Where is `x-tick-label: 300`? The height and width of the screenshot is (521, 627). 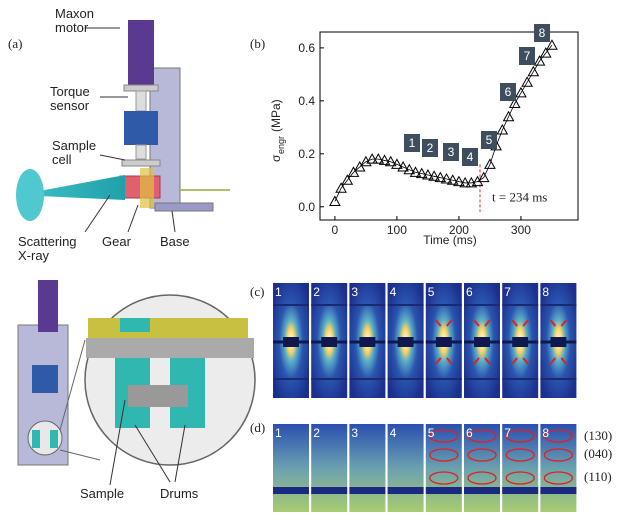
x-tick-label: 300 is located at coordinates (521, 230).